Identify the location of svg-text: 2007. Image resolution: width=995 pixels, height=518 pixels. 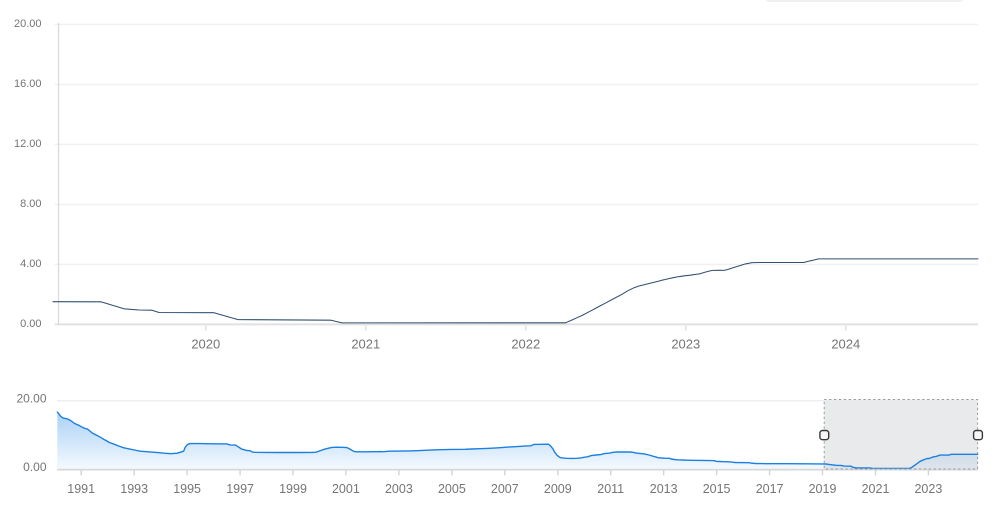
(505, 489).